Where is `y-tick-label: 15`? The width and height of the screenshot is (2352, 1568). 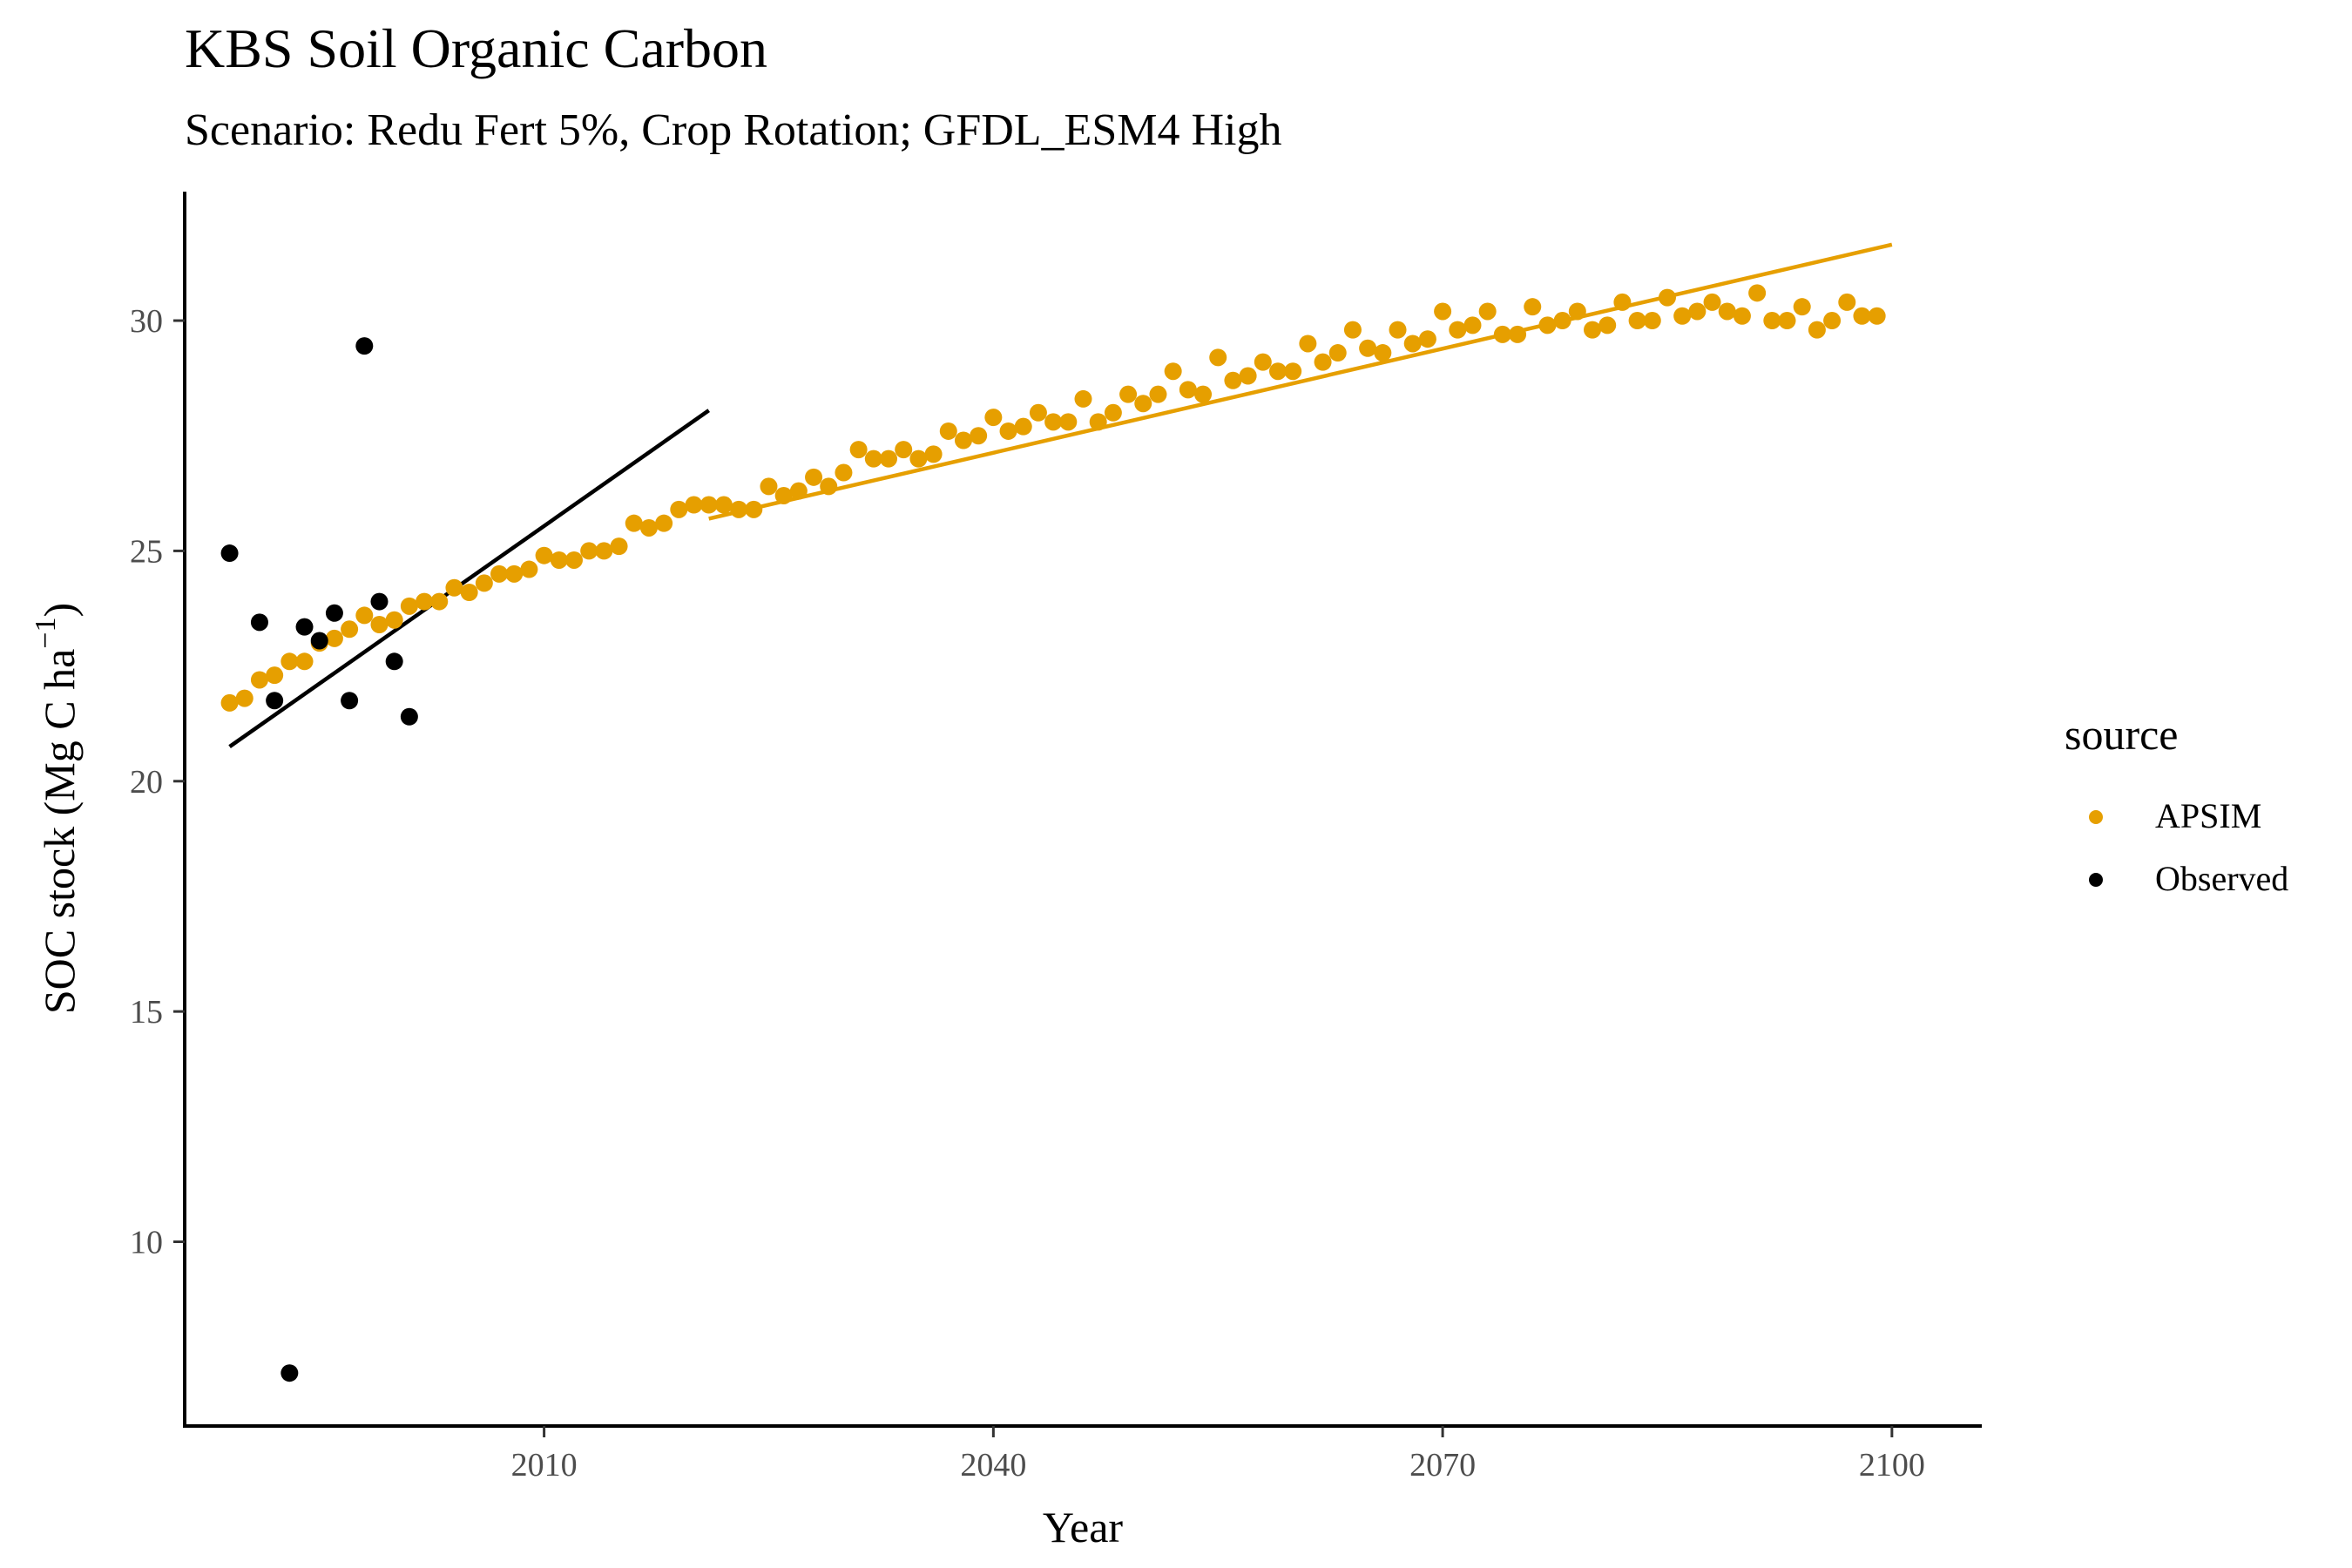 y-tick-label: 15 is located at coordinates (146, 1013).